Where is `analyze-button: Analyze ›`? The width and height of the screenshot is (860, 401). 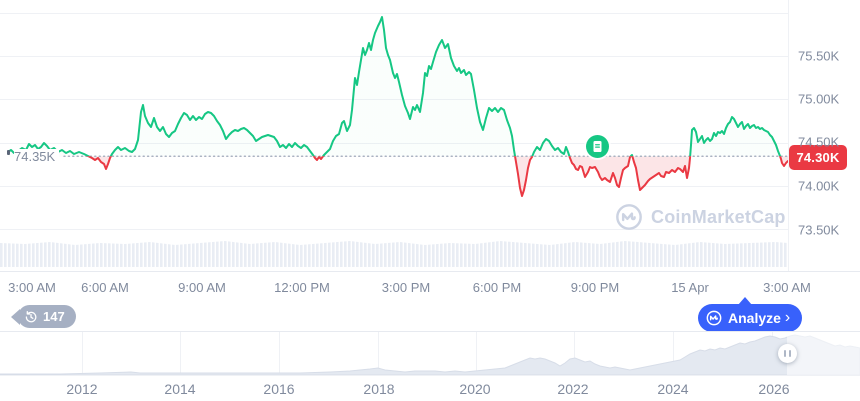 analyze-button: Analyze › is located at coordinates (750, 314).